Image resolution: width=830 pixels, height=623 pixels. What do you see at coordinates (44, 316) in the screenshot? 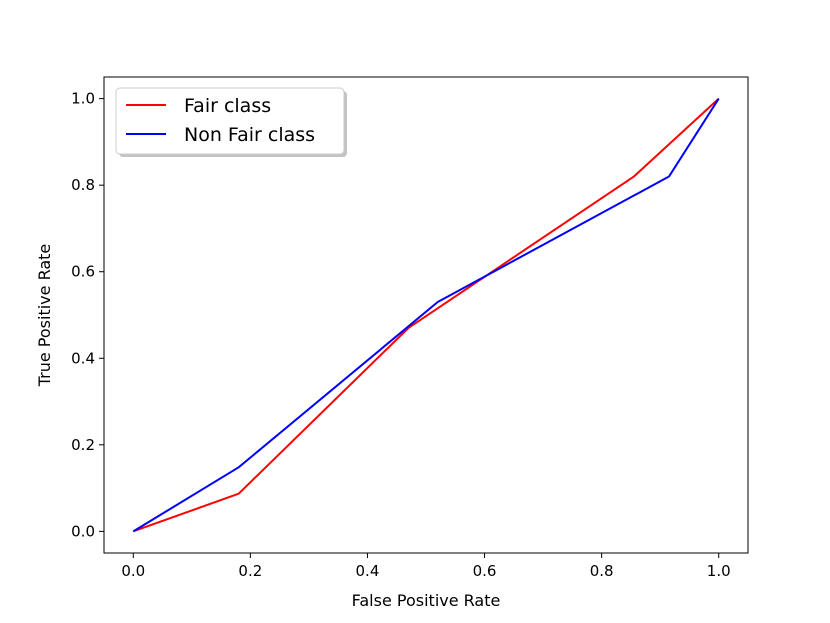
I see `y-axis-label: True Positive Rate` at bounding box center [44, 316].